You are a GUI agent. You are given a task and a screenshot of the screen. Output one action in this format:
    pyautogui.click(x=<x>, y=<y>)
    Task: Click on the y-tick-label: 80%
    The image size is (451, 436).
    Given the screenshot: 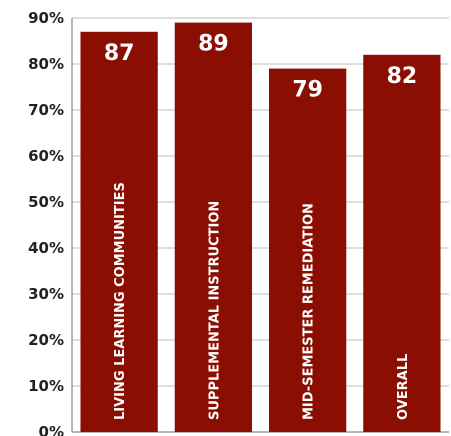 What is the action you would take?
    pyautogui.click(x=46, y=64)
    